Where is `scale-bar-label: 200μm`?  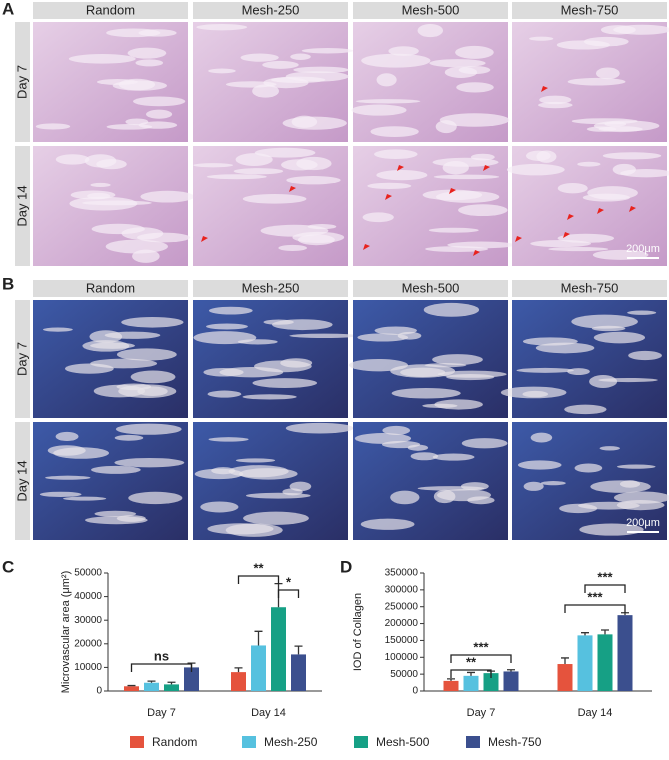
scale-bar-label: 200μm is located at coordinates (643, 249).